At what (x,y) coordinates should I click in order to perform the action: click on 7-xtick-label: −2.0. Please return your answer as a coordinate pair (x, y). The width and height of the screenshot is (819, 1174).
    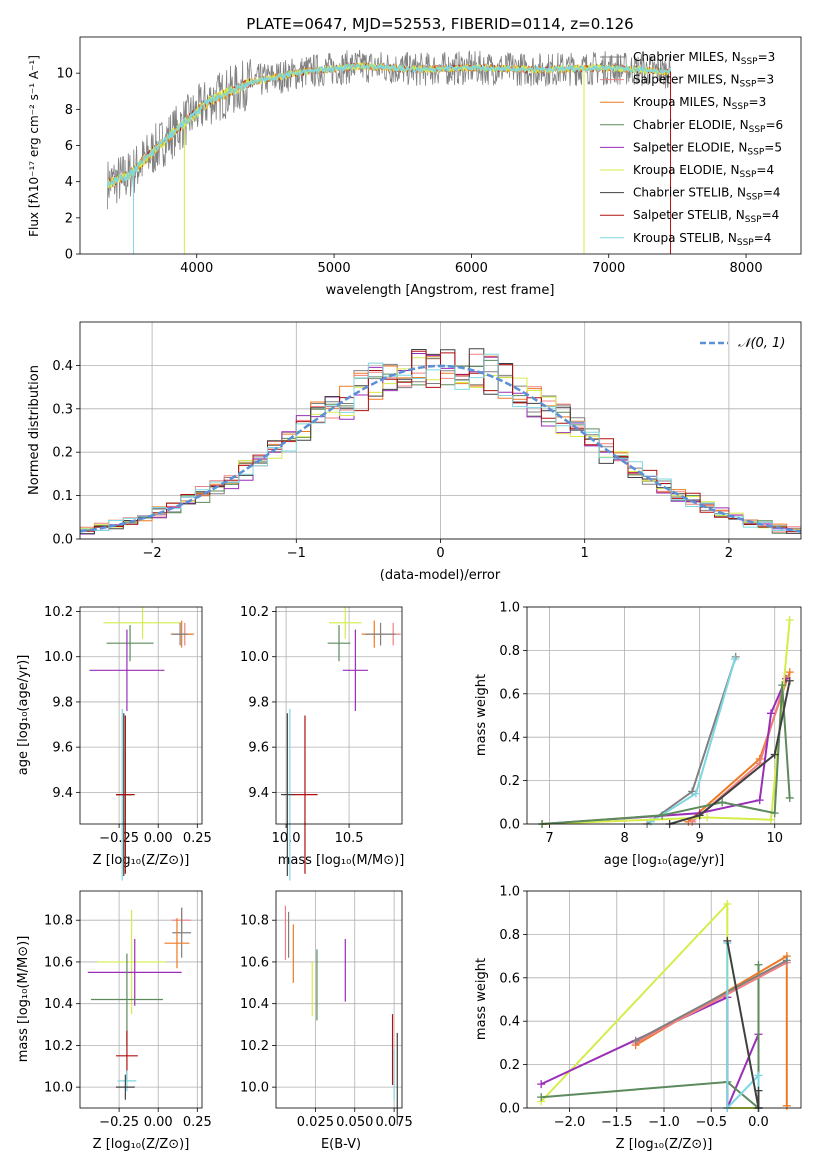
    Looking at the image, I should click on (570, 1122).